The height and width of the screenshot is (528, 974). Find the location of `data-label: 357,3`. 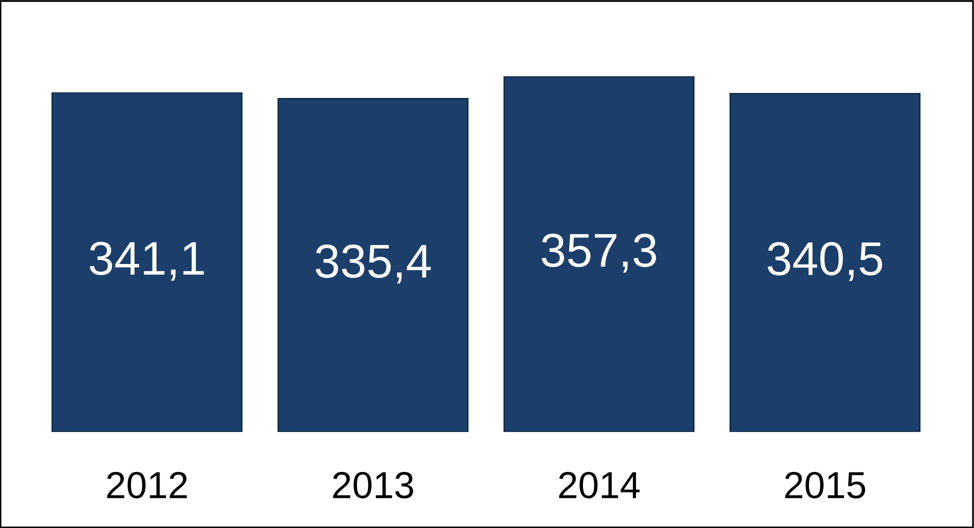

data-label: 357,3 is located at coordinates (599, 253).